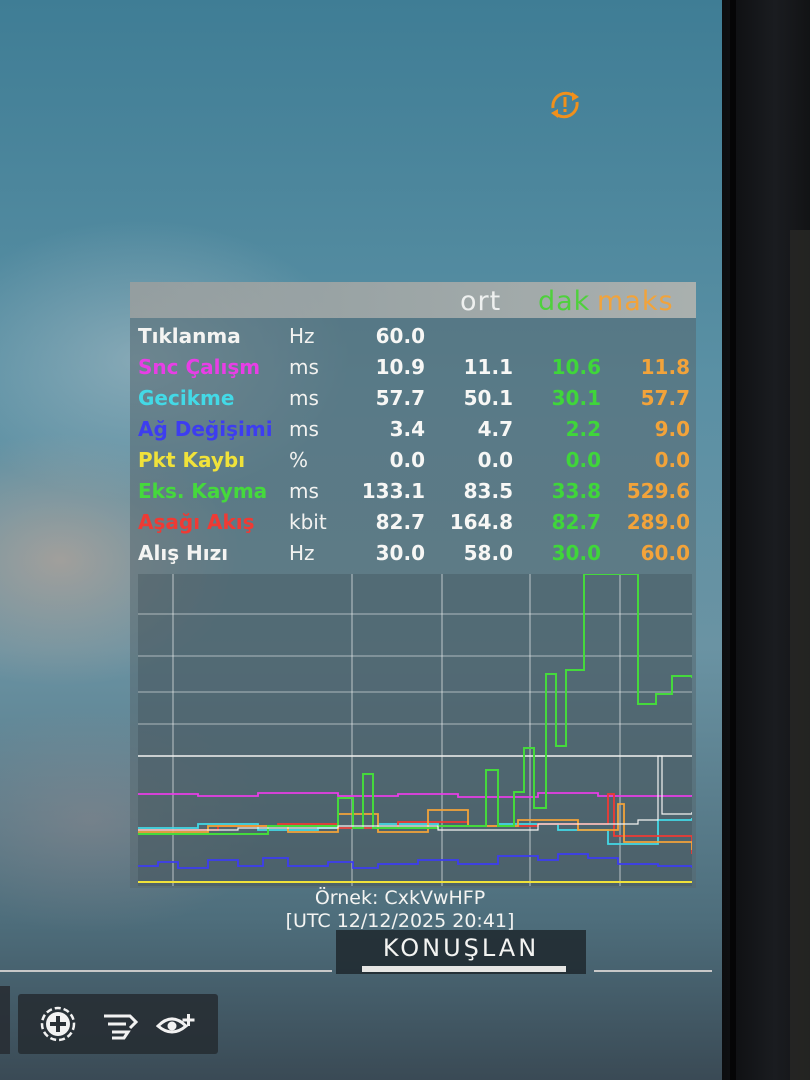 The image size is (810, 1080). What do you see at coordinates (400, 522) in the screenshot?
I see `stat-current: 82.7` at bounding box center [400, 522].